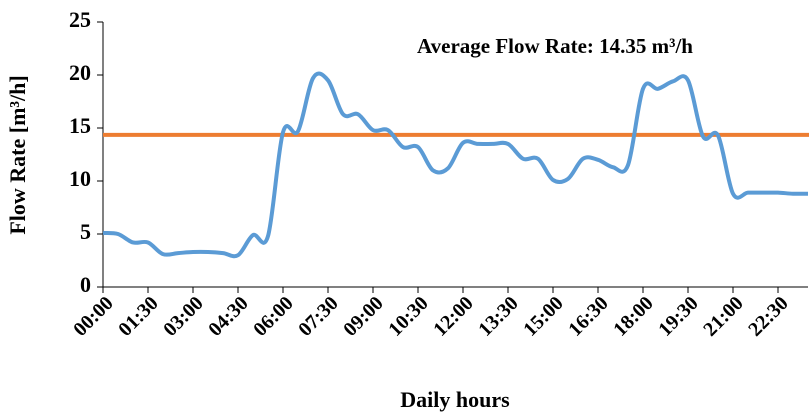 The height and width of the screenshot is (418, 809). Describe the element at coordinates (93, 316) in the screenshot. I see `x-tick-label: 00:00` at that location.